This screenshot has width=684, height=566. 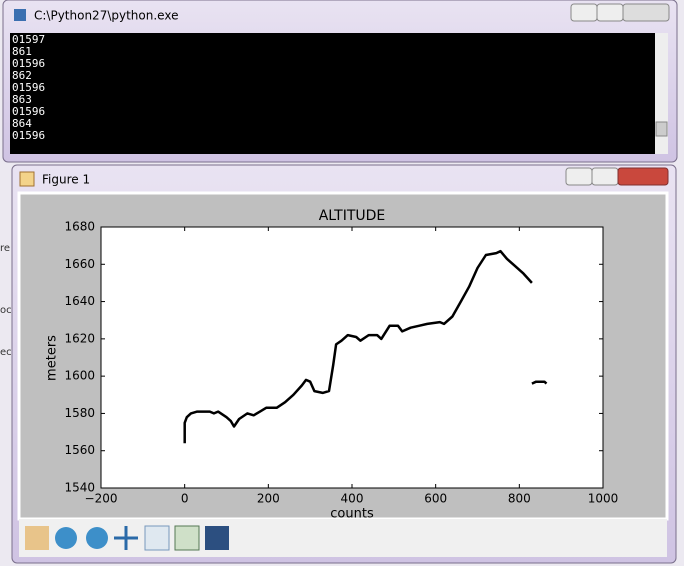 I want to click on y-tick-label: 1680, so click(x=79, y=227).